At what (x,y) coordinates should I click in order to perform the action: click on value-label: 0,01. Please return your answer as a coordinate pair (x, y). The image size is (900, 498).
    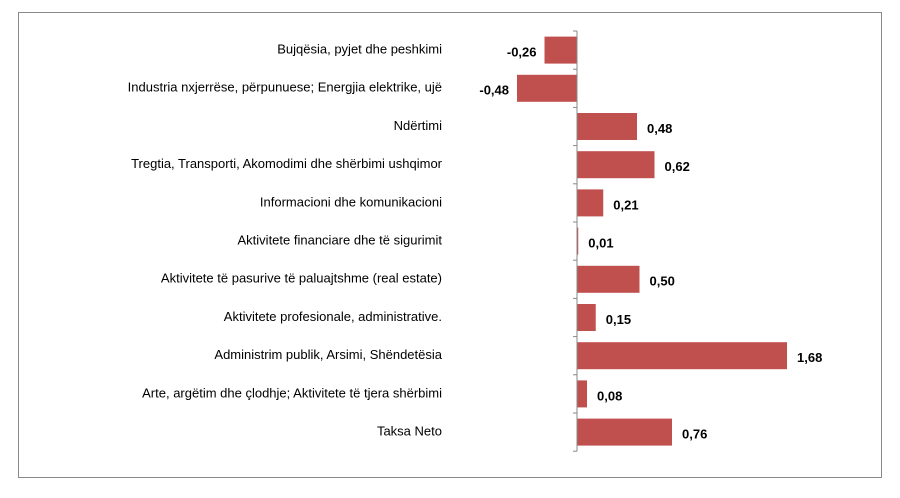
    Looking at the image, I should click on (600, 243).